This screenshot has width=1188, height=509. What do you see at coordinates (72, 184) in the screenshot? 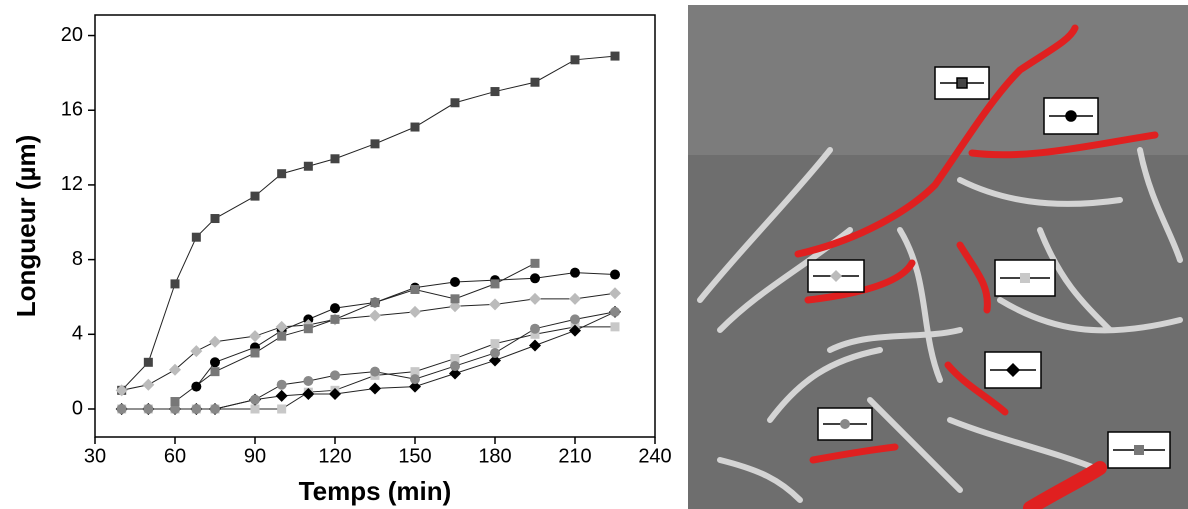
I see `y-tick-label: 12` at bounding box center [72, 184].